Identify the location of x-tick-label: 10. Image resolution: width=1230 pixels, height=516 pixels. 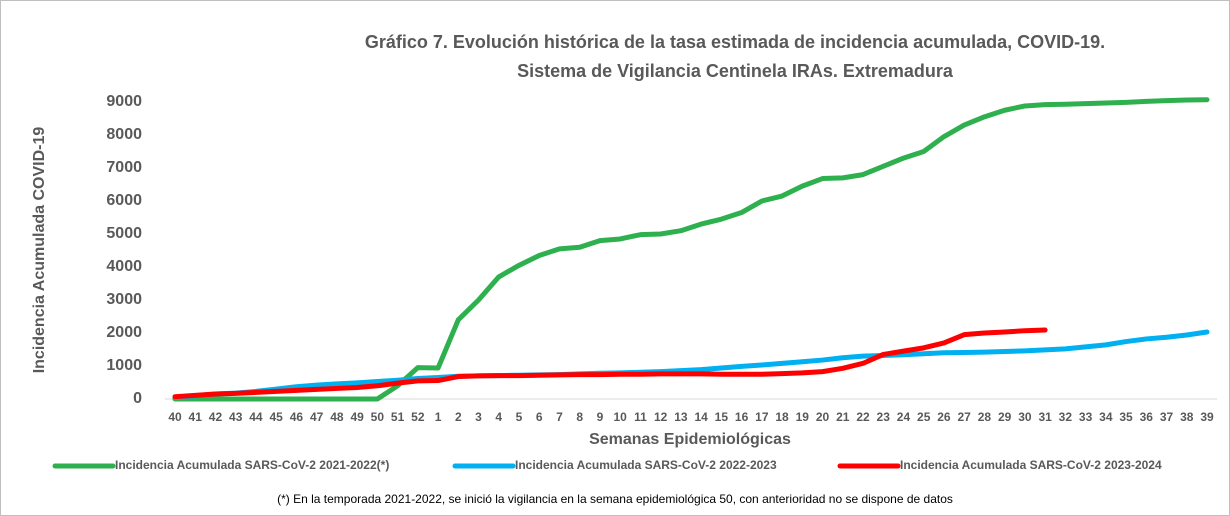
(620, 417).